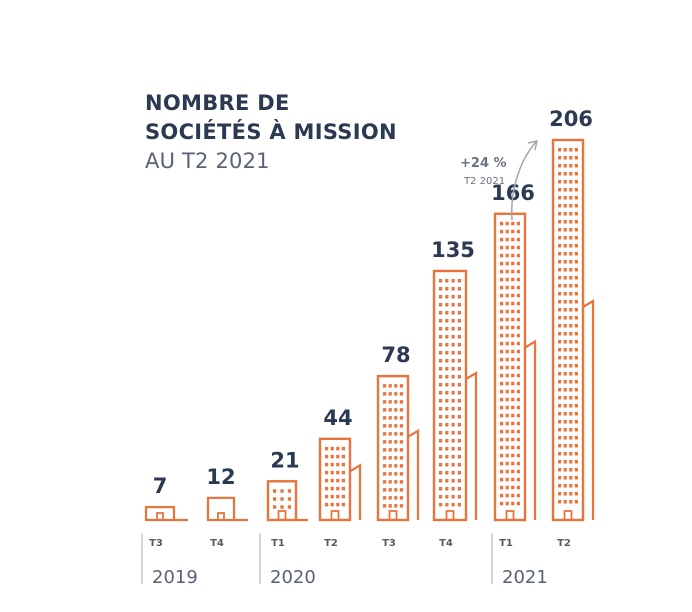 Image resolution: width=692 pixels, height=612 pixels. Describe the element at coordinates (284, 460) in the screenshot. I see `value-label: 21` at that location.